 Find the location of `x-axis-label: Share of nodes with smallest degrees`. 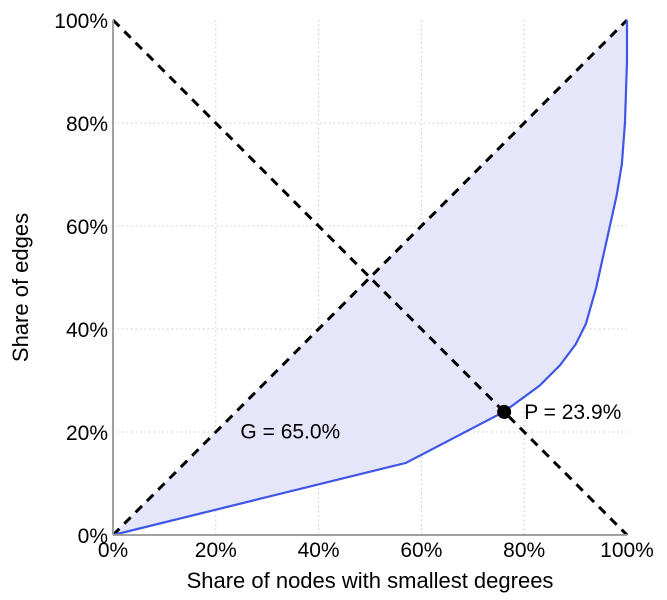

x-axis-label: Share of nodes with smallest degrees is located at coordinates (370, 580).